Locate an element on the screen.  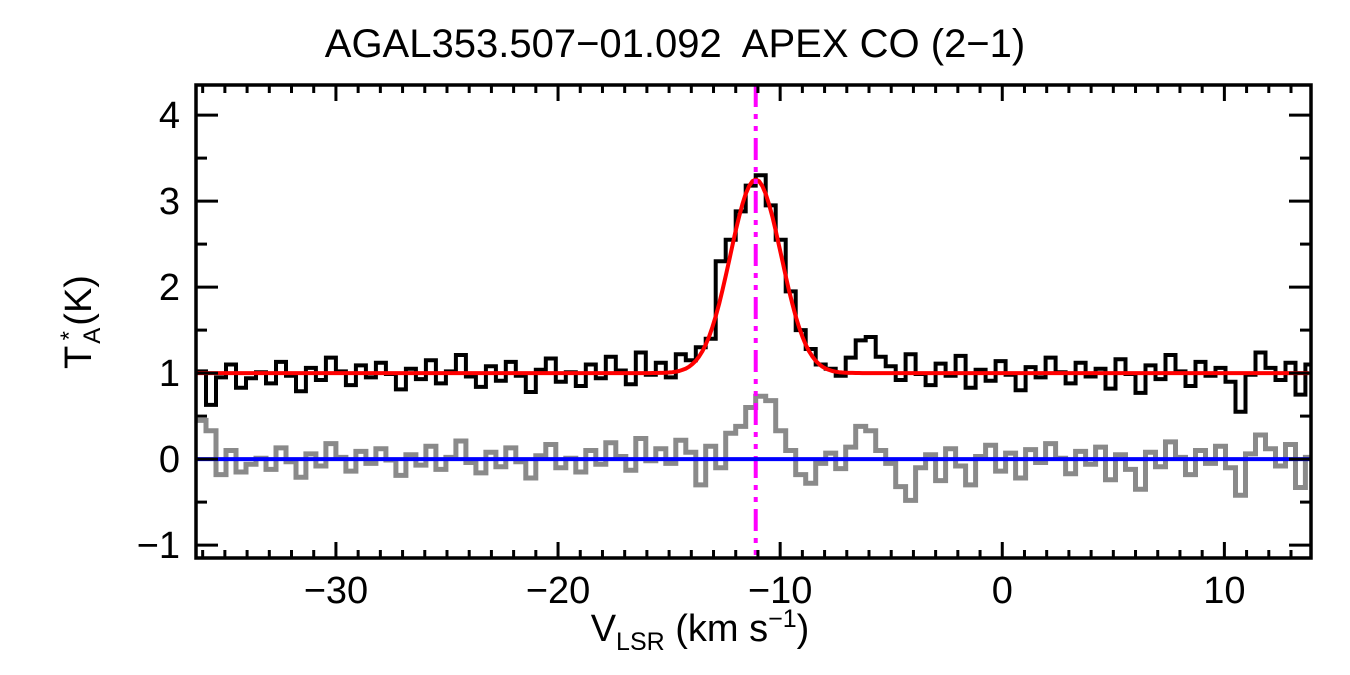
x-axis-label-sup: −1 is located at coordinates (782, 619).